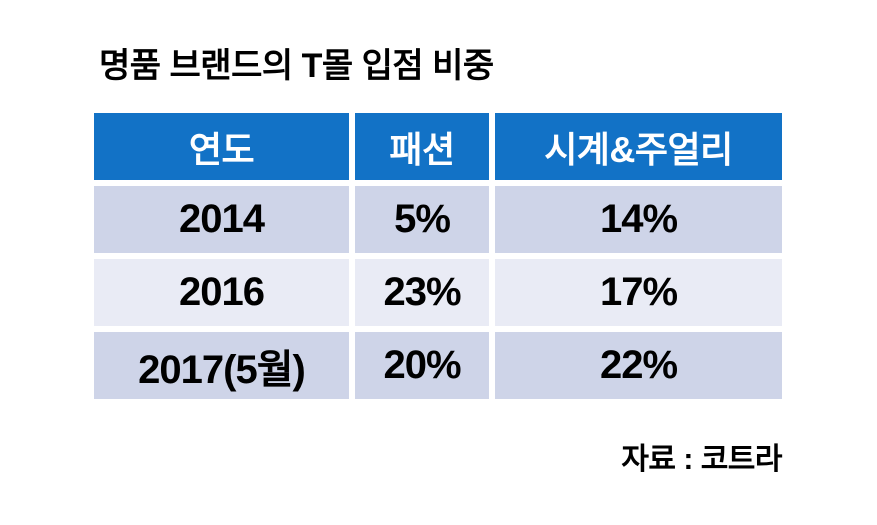  Describe the element at coordinates (422, 146) in the screenshot. I see `header-cell-fashion: 패션` at that location.